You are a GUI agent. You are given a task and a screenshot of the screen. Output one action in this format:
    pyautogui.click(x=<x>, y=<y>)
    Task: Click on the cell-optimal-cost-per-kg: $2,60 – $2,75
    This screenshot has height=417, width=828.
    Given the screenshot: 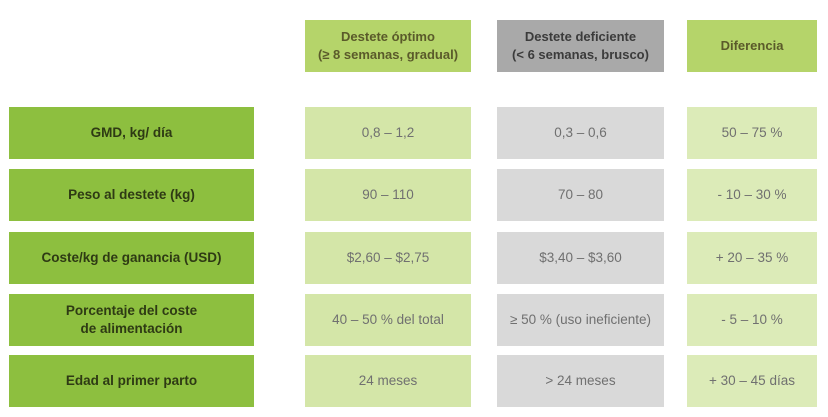 What is the action you would take?
    pyautogui.click(x=388, y=258)
    